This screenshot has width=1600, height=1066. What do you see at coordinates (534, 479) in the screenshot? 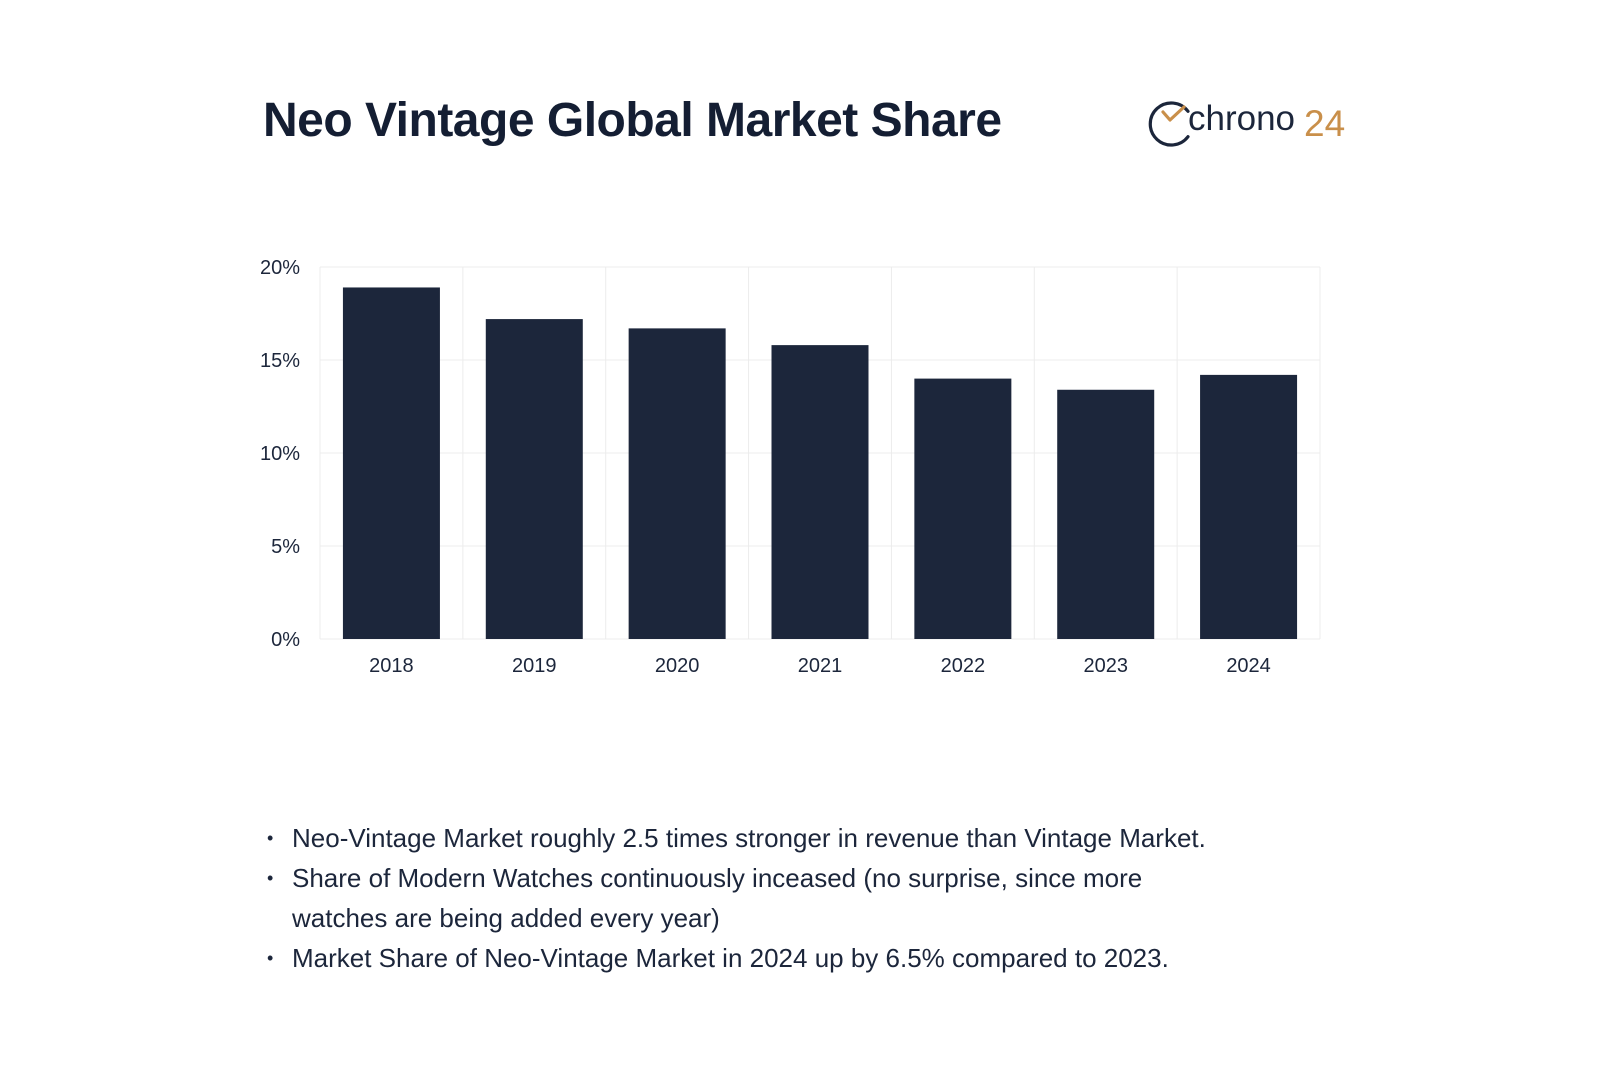
I see `bar-2019` at bounding box center [534, 479].